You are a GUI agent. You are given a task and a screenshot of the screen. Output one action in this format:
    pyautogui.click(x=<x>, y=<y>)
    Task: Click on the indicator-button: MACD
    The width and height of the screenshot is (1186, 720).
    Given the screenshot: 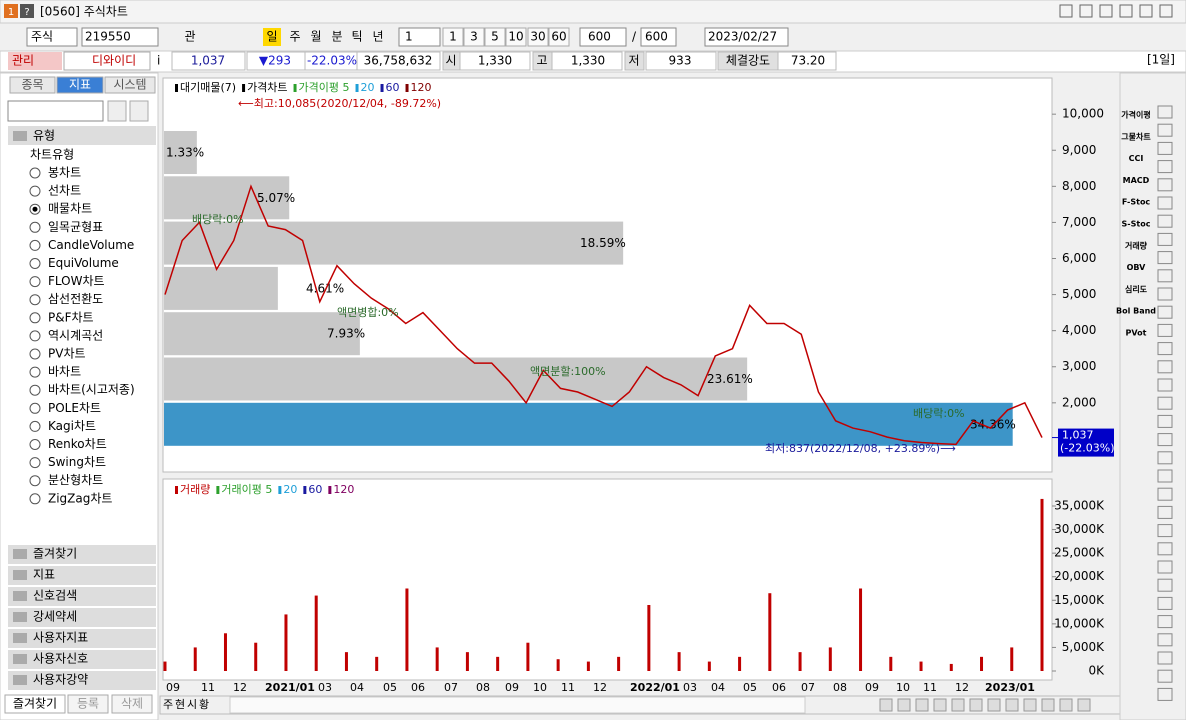 What is the action you would take?
    pyautogui.click(x=1136, y=180)
    